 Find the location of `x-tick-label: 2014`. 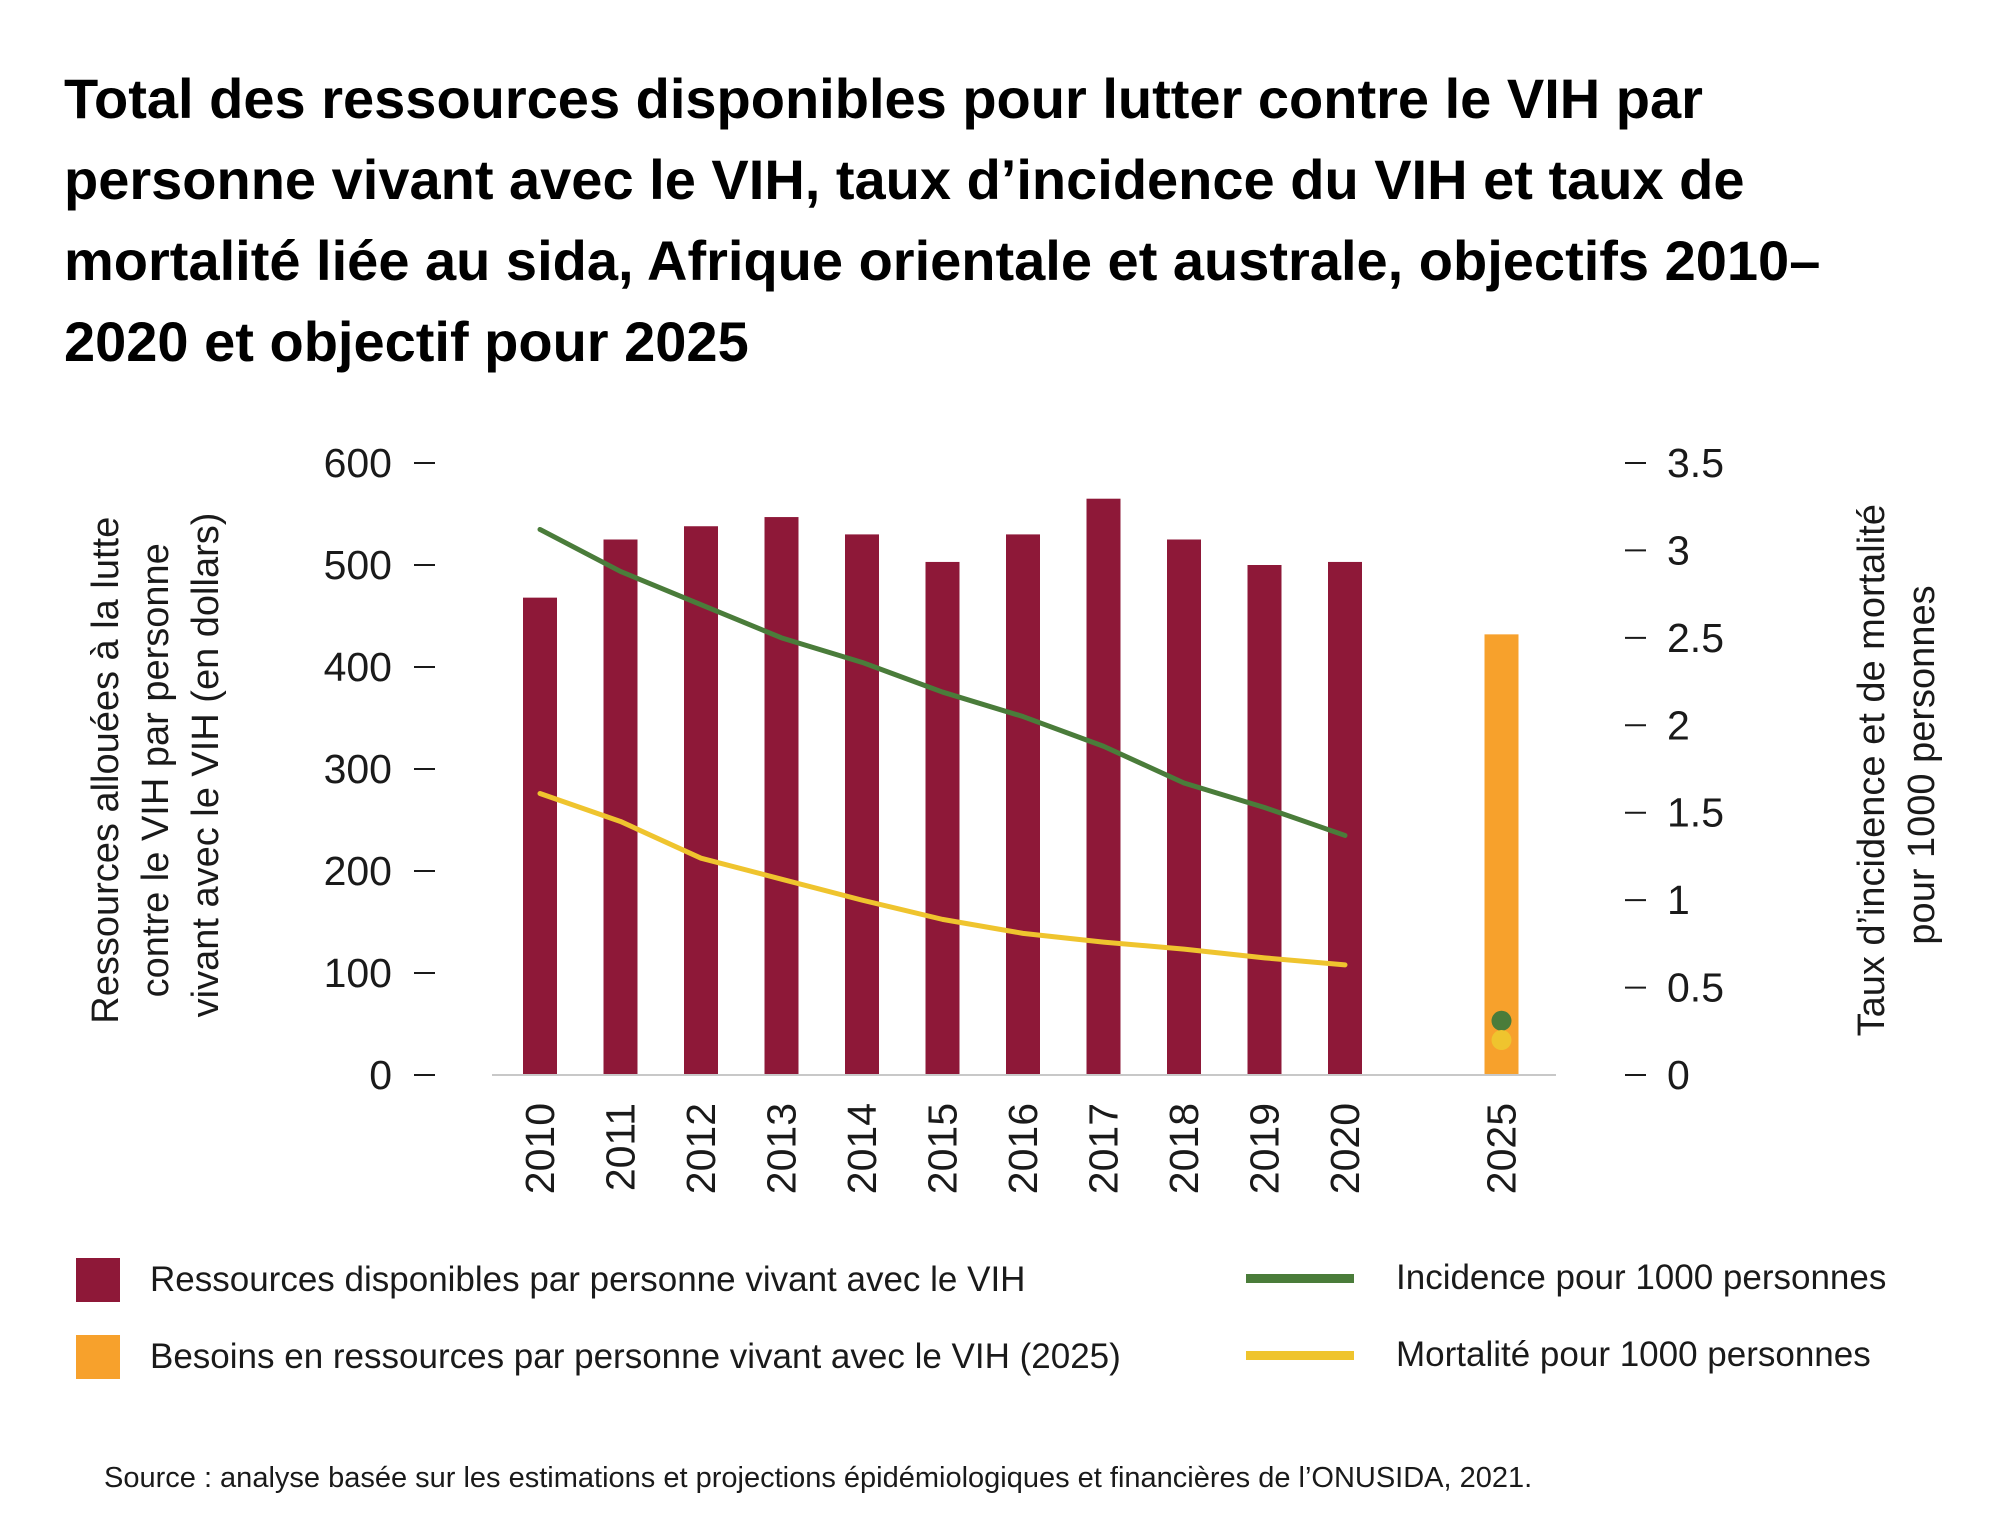

x-tick-label: 2014 is located at coordinates (862, 1148).